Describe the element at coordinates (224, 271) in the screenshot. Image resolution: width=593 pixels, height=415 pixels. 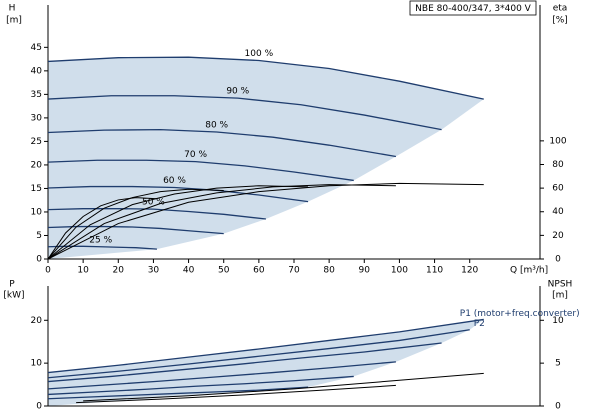
I see `x-tick-label: 50` at that location.